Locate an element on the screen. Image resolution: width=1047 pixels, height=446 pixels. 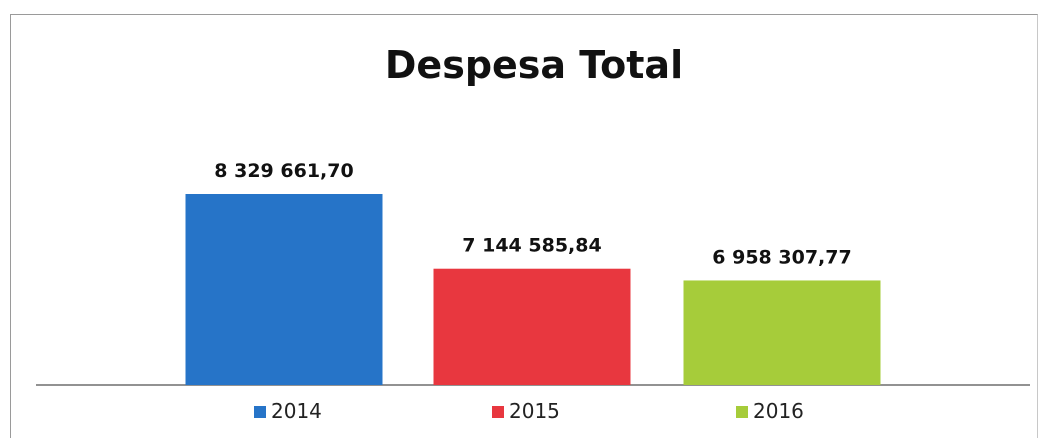
legend-label-2015: 2015 is located at coordinates (534, 411).